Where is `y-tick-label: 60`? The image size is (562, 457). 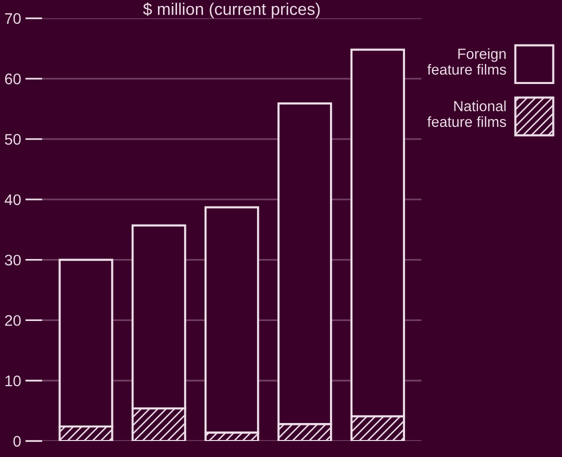
y-tick-label: 60 is located at coordinates (13, 79).